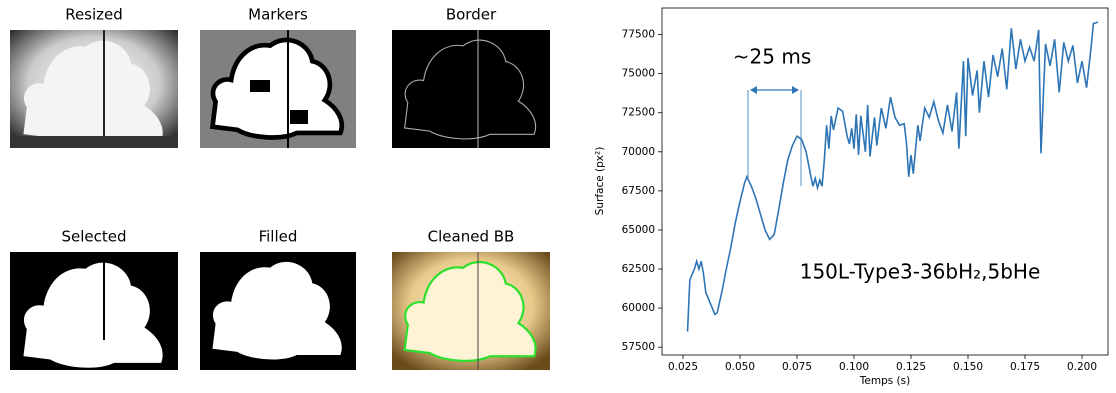  I want to click on y-tick-label: 57500, so click(638, 347).